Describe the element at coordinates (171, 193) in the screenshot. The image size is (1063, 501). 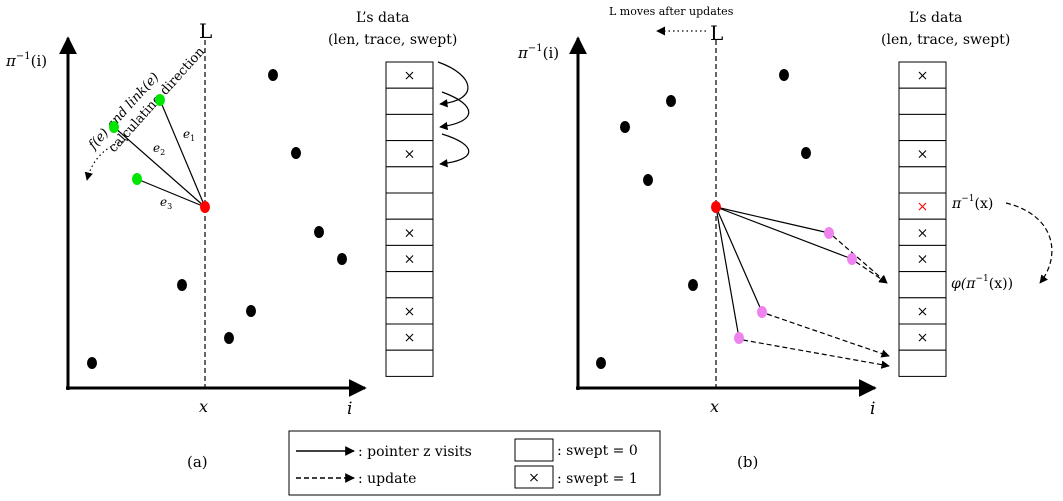
I see `edge-e3` at that location.